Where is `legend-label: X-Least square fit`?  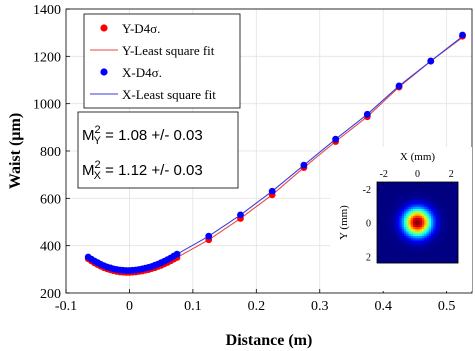 legend-label: X-Least square fit is located at coordinates (169, 94).